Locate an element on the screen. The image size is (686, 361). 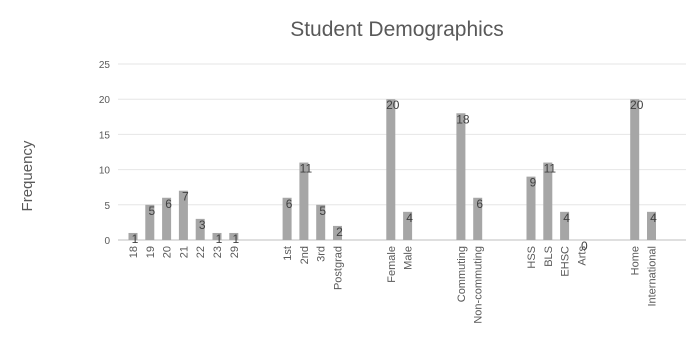
x-tick-label: Home is located at coordinates (636, 260).